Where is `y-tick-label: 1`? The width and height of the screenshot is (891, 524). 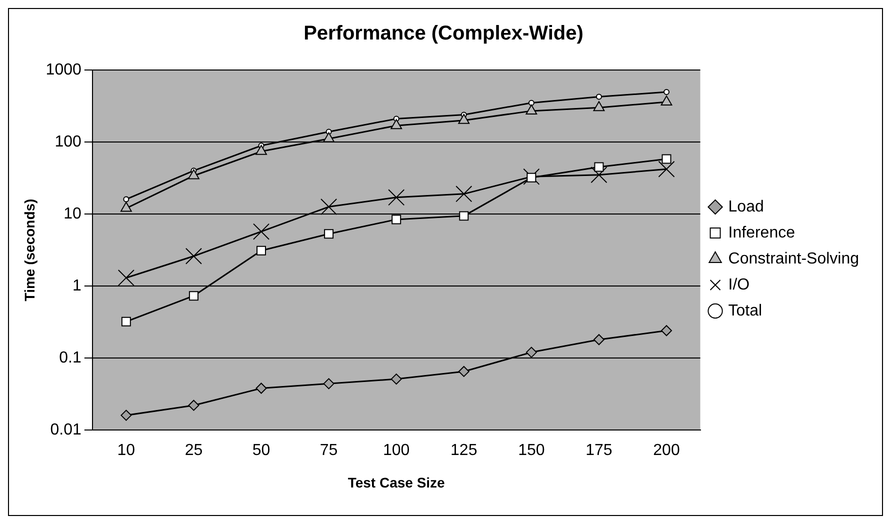 y-tick-label: 1 is located at coordinates (77, 285).